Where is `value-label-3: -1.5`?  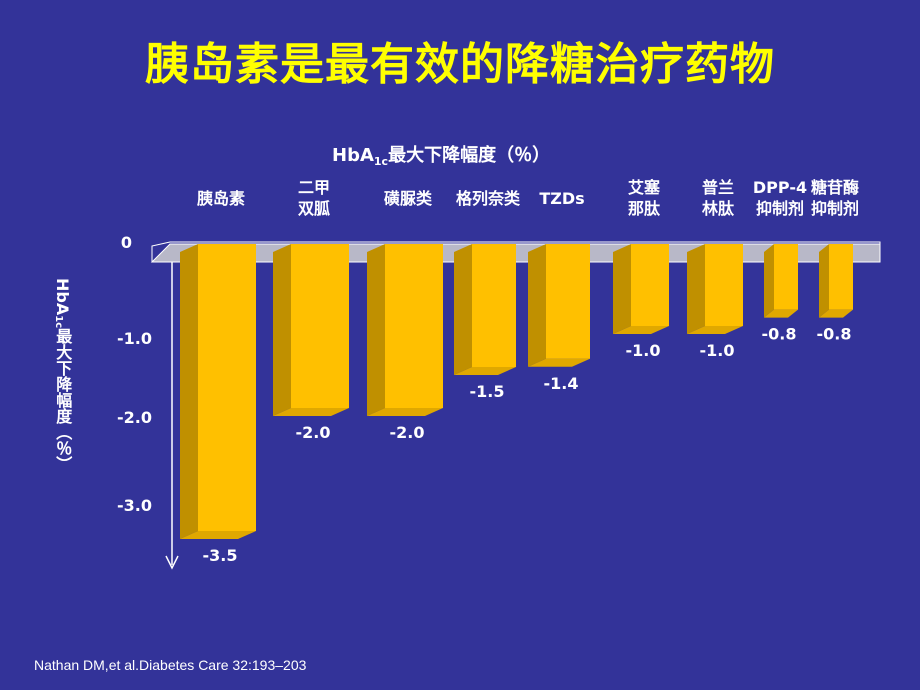 value-label-3: -1.5 is located at coordinates (487, 391).